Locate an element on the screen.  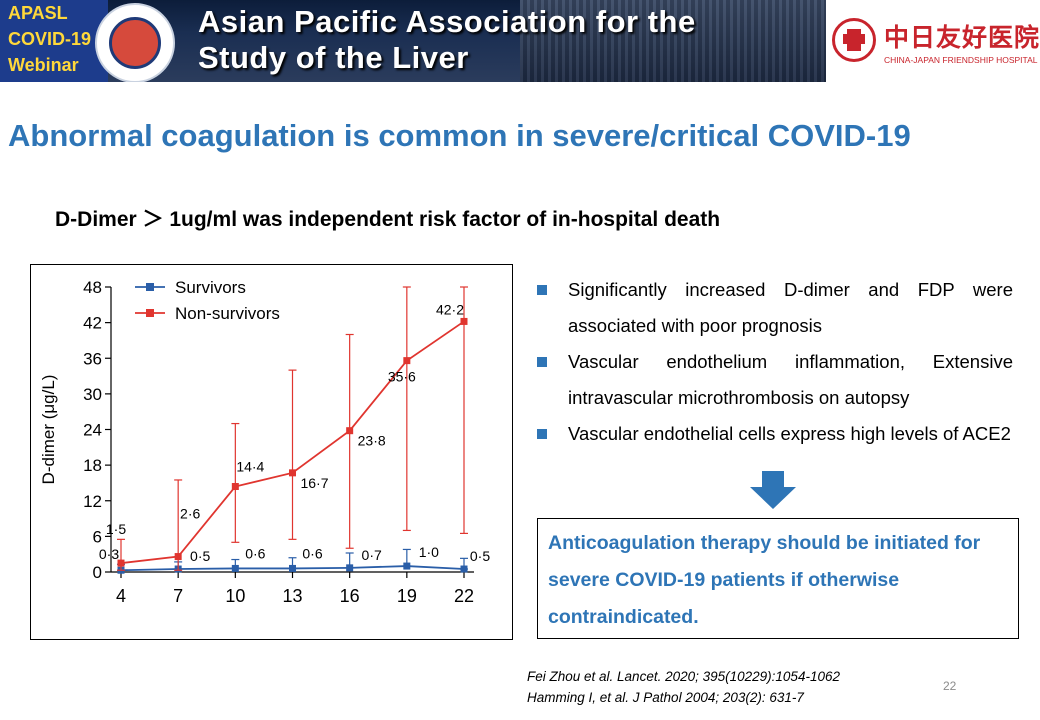
y-tick-label: 6 is located at coordinates (97, 536).